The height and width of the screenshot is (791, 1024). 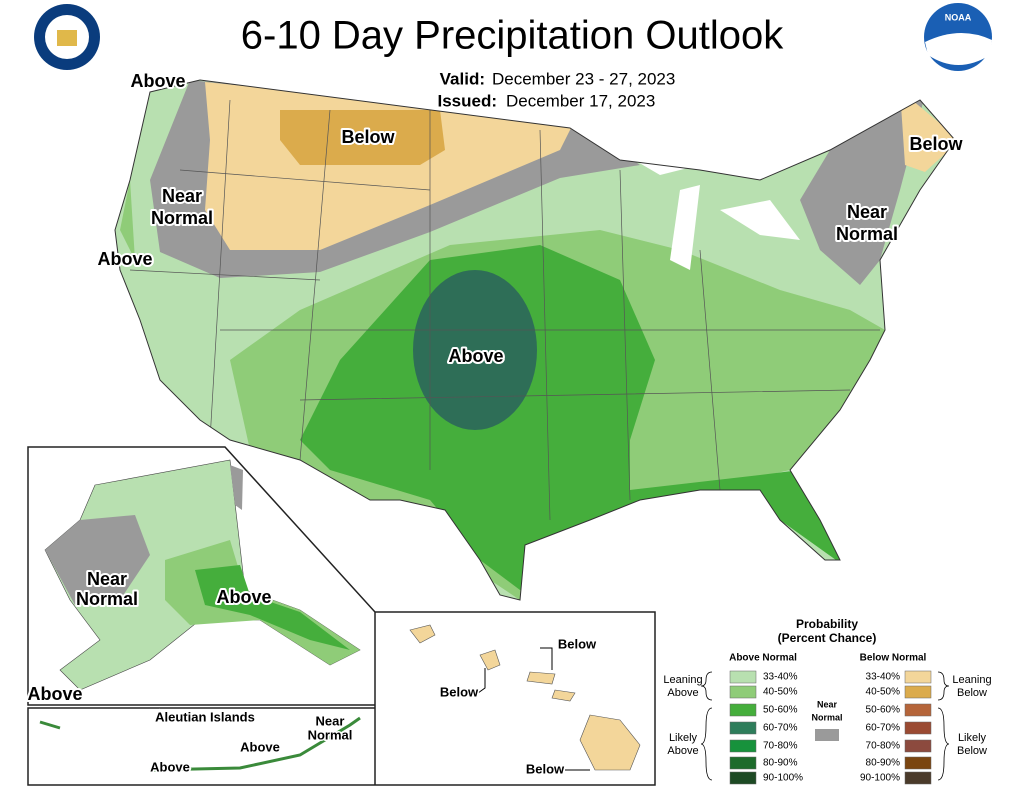 What do you see at coordinates (513, 36) in the screenshot?
I see `title: 6-10 Day Precipitation Outlook` at bounding box center [513, 36].